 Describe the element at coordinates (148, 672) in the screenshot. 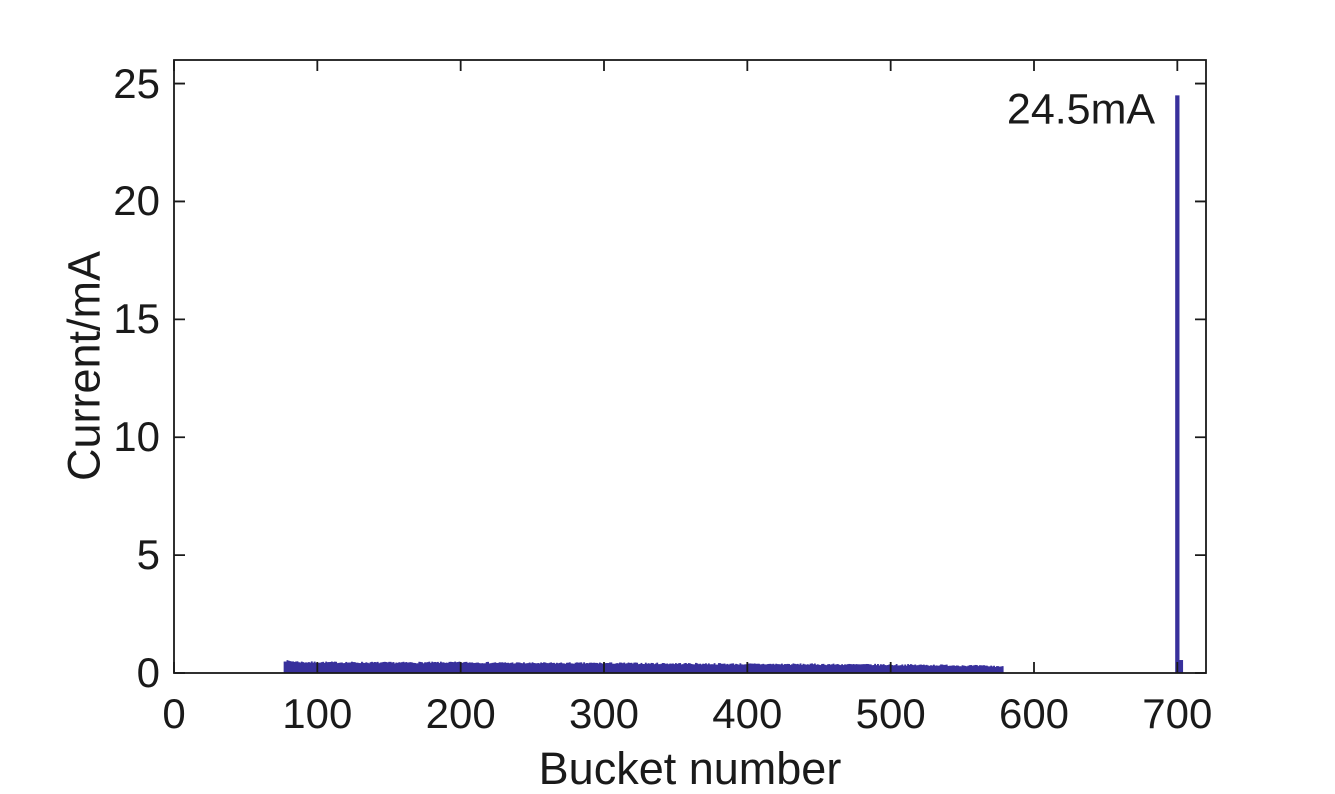

I see `y-tick-label: 0` at that location.